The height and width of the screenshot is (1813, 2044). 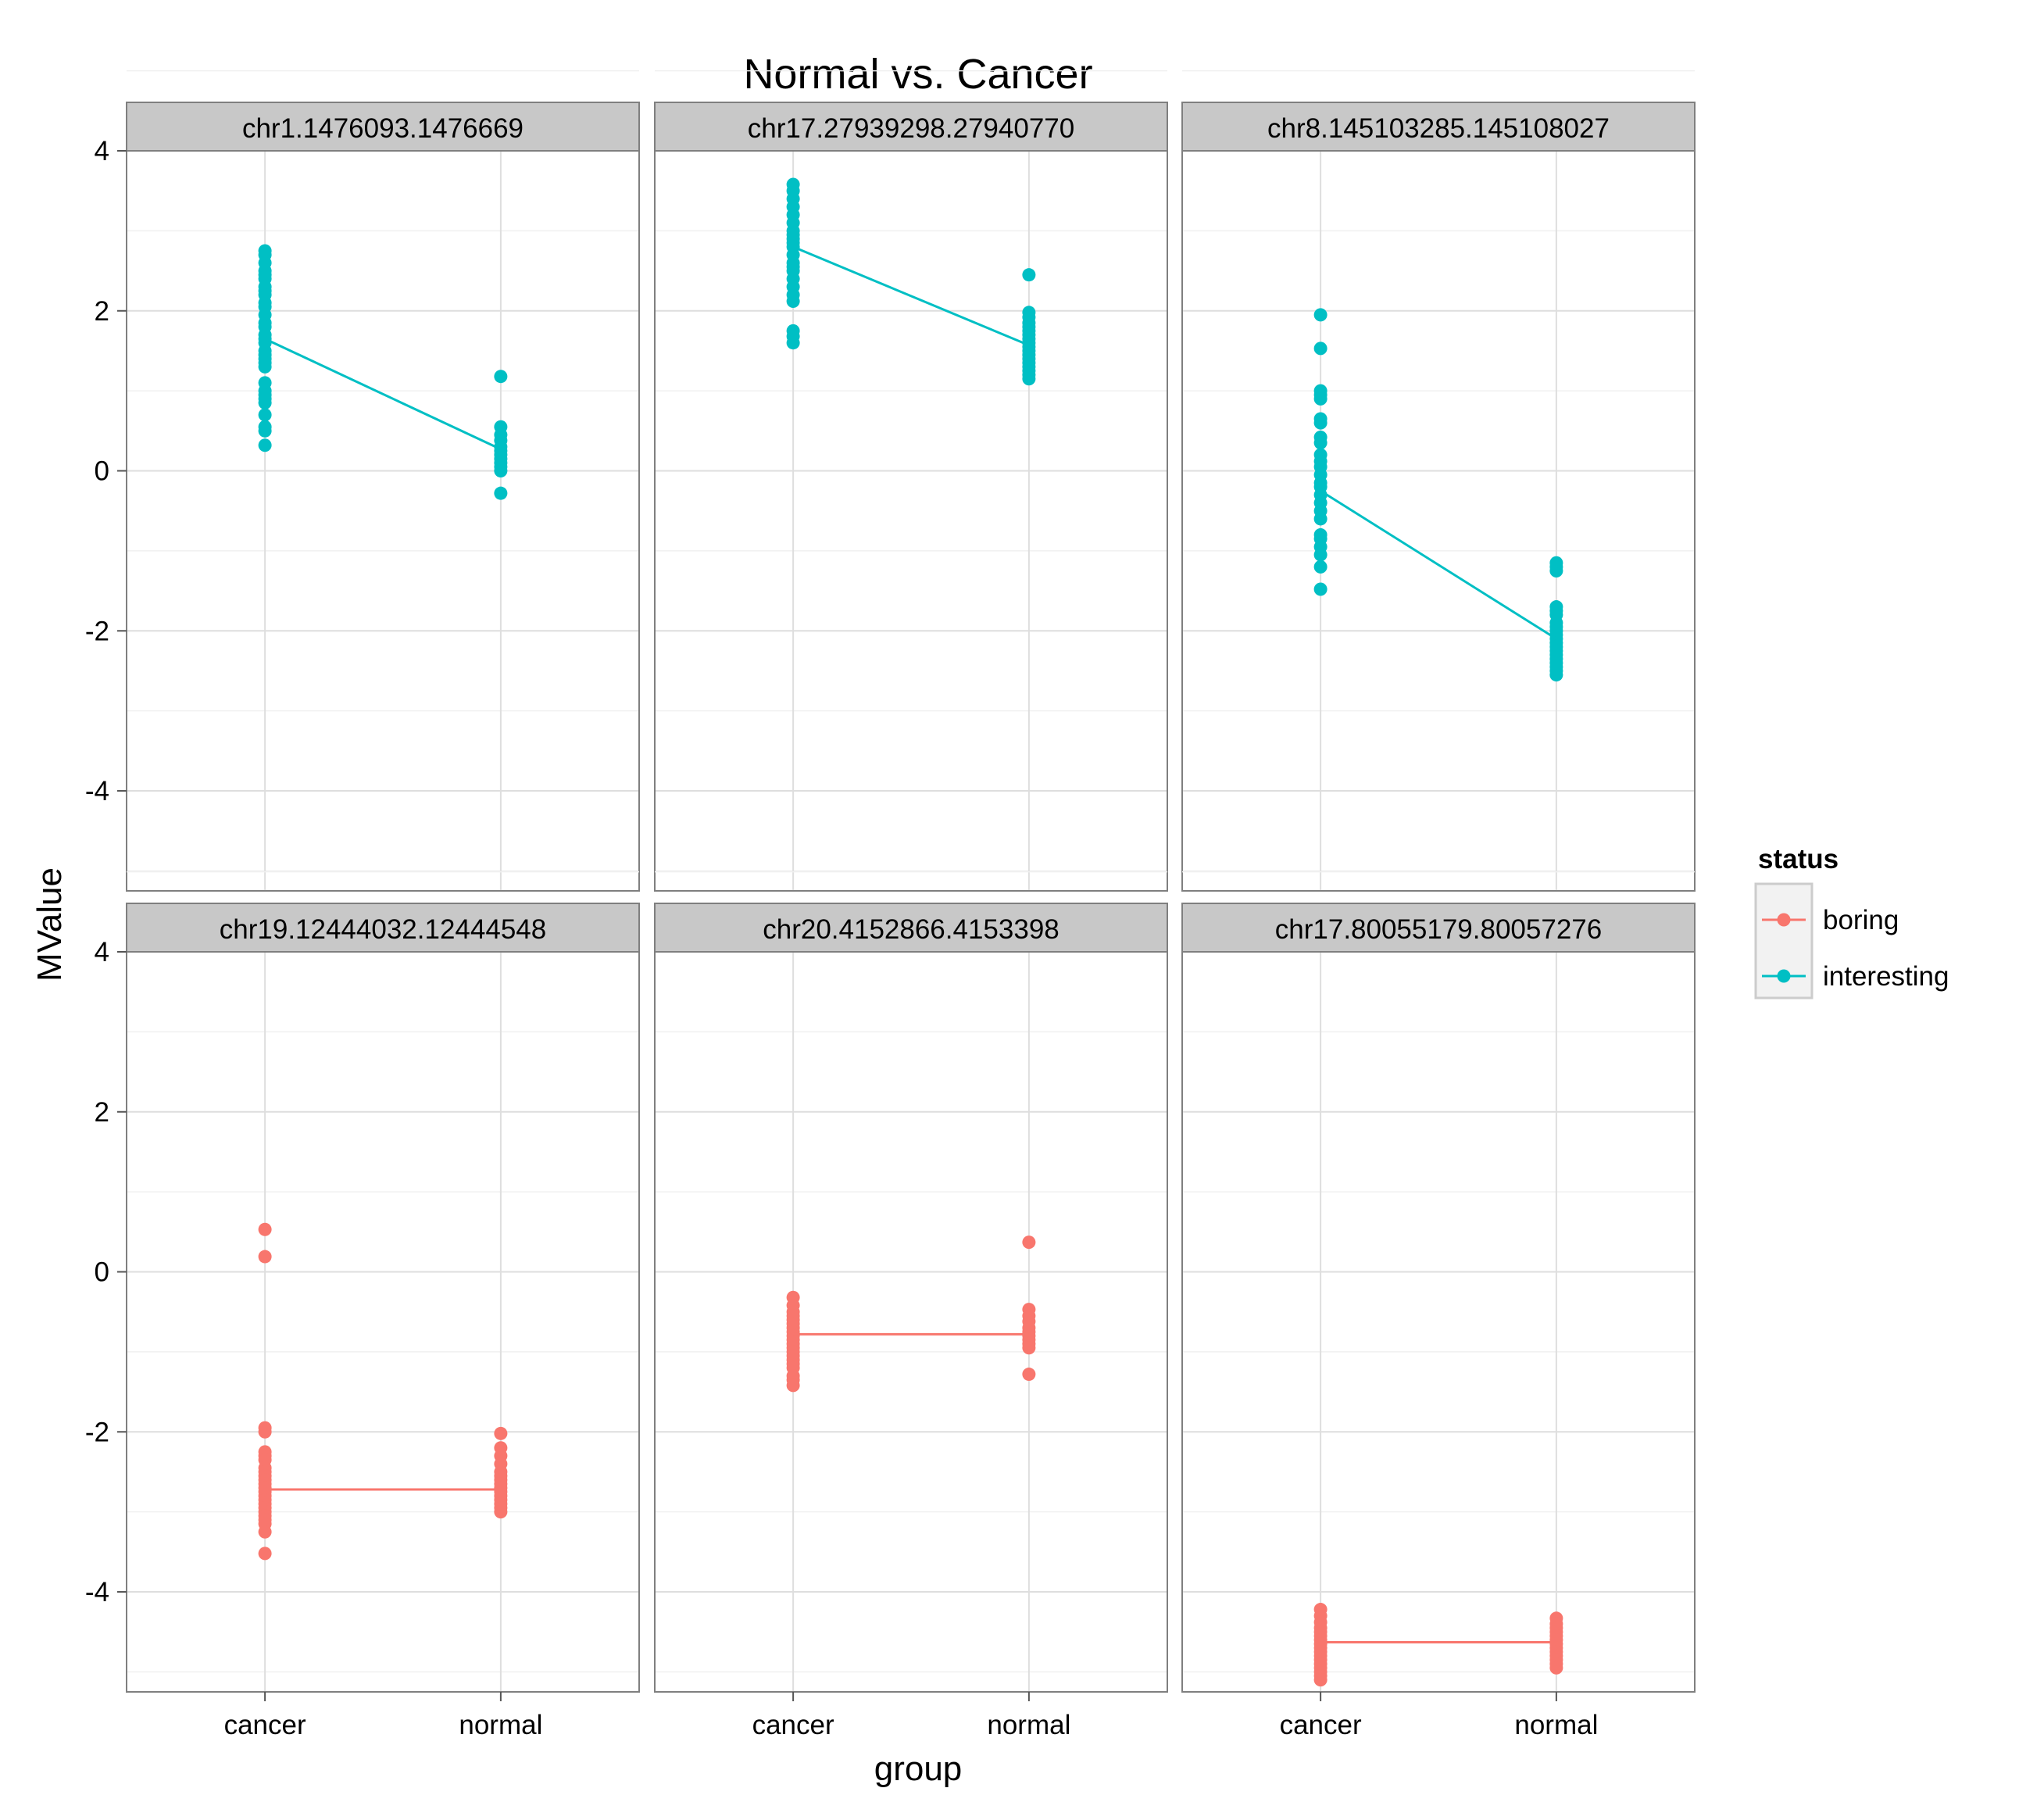 I want to click on facet-panel: chr20.4152866.4153398, so click(x=911, y=1282).